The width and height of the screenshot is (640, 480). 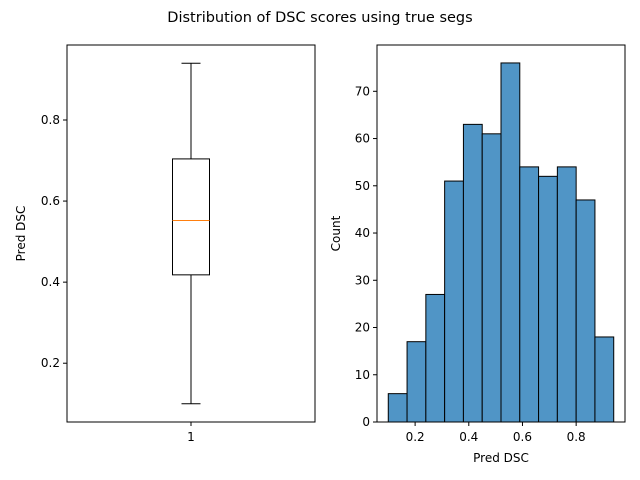 What do you see at coordinates (576, 437) in the screenshot?
I see `x-tick-label: 0.8` at bounding box center [576, 437].